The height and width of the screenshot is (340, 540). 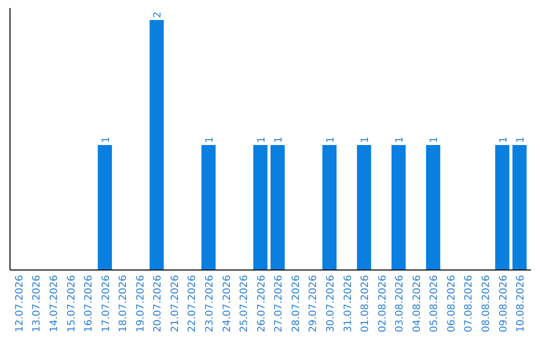 I want to click on x-tick-label: 27.07.2026, so click(x=279, y=303).